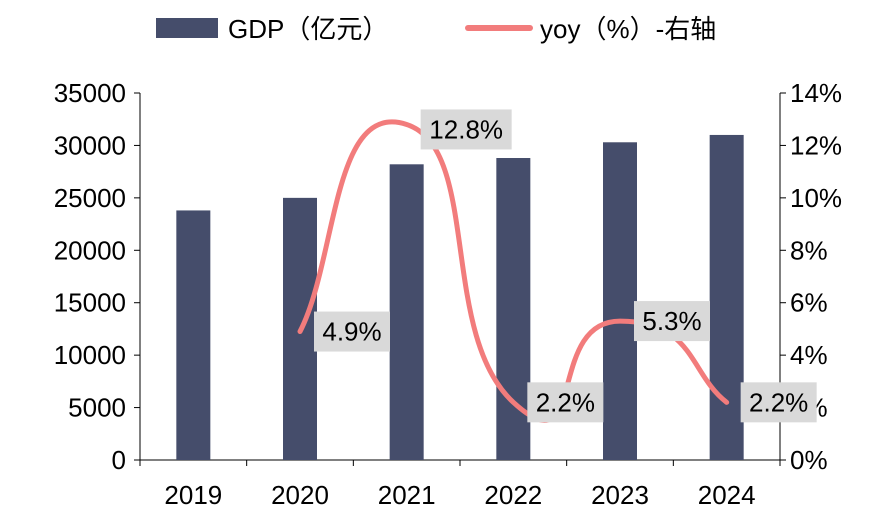 Image resolution: width=888 pixels, height=528 pixels. Describe the element at coordinates (407, 495) in the screenshot. I see `x-axis-tick-label: 2021` at that location.